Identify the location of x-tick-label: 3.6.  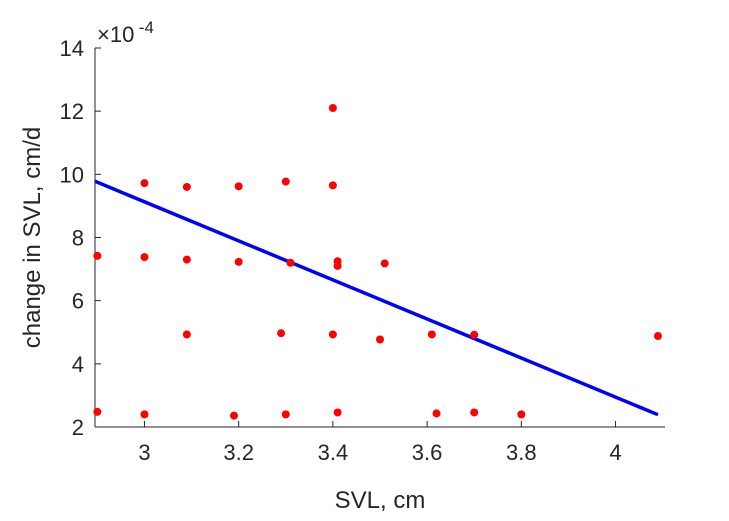
(427, 452).